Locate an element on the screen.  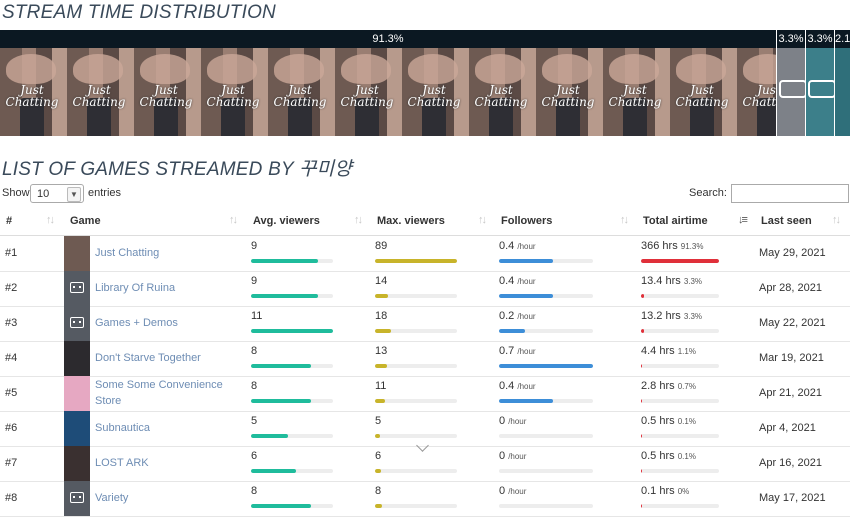
game-link: Games + Demos is located at coordinates (136, 323).